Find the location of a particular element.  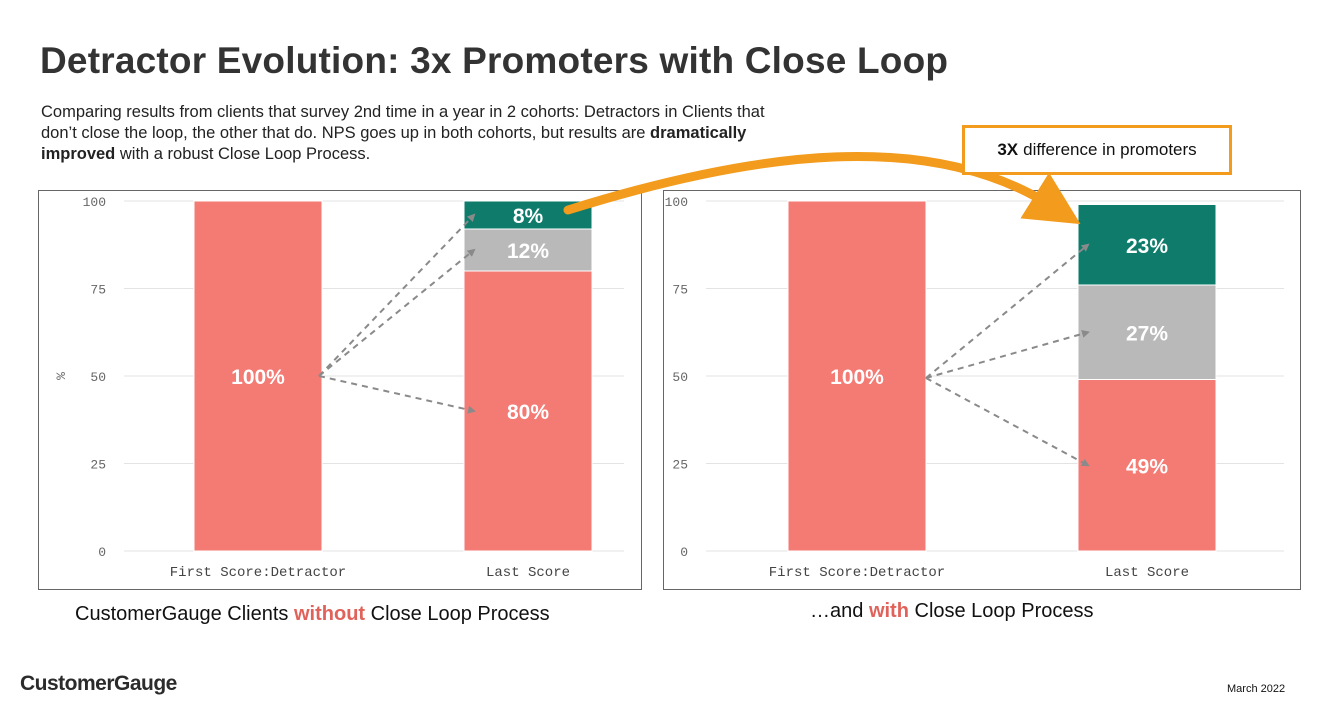

data-label: 27% is located at coordinates (1147, 333).